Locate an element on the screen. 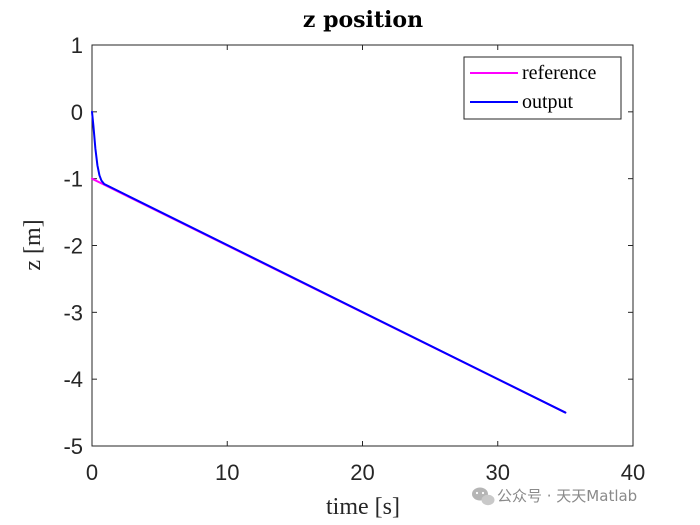 The image size is (700, 525). y-axis-label: z [m] is located at coordinates (33, 244).